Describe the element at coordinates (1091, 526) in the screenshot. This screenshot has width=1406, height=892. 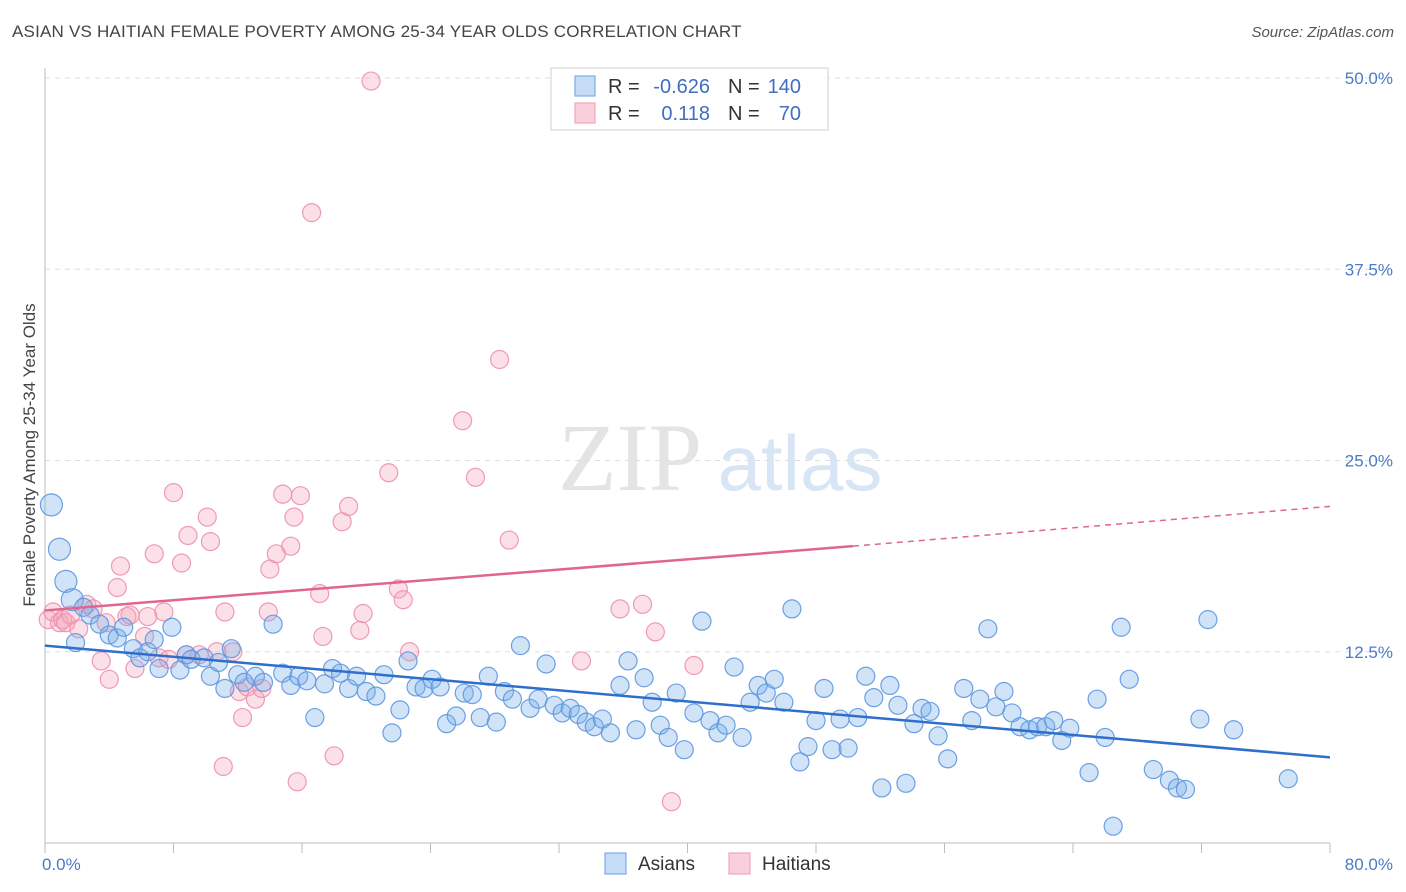
I see `haitians-trend-extension` at that location.